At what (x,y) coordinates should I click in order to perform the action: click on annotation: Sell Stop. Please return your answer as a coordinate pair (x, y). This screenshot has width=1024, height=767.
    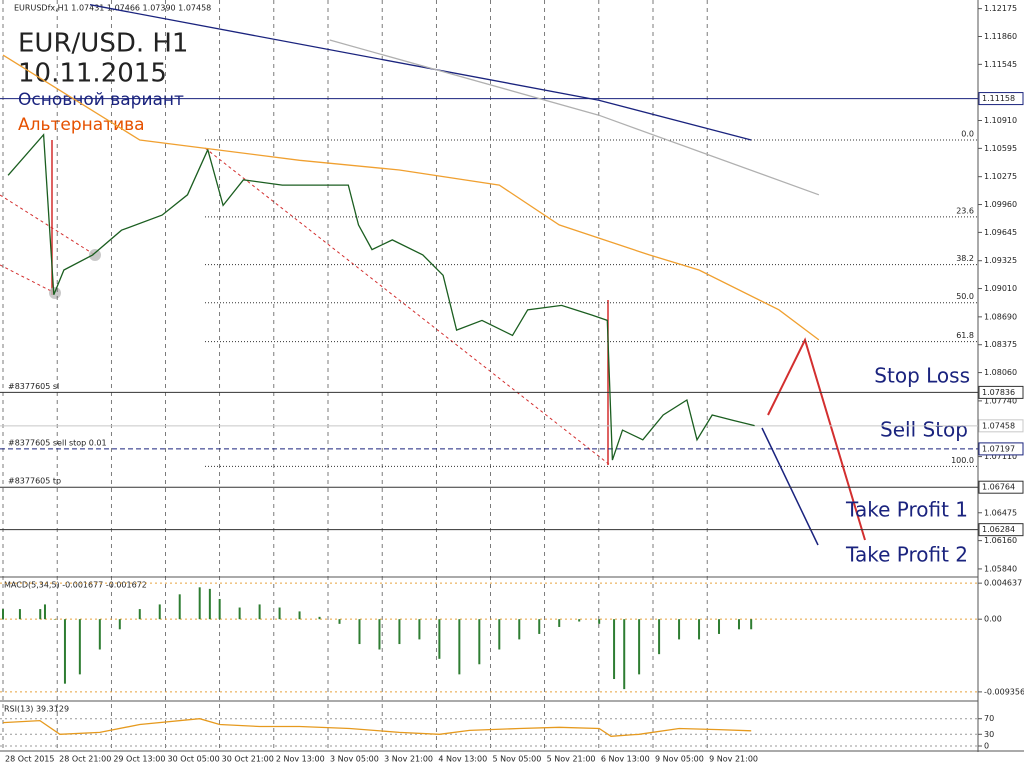
    Looking at the image, I should click on (924, 430).